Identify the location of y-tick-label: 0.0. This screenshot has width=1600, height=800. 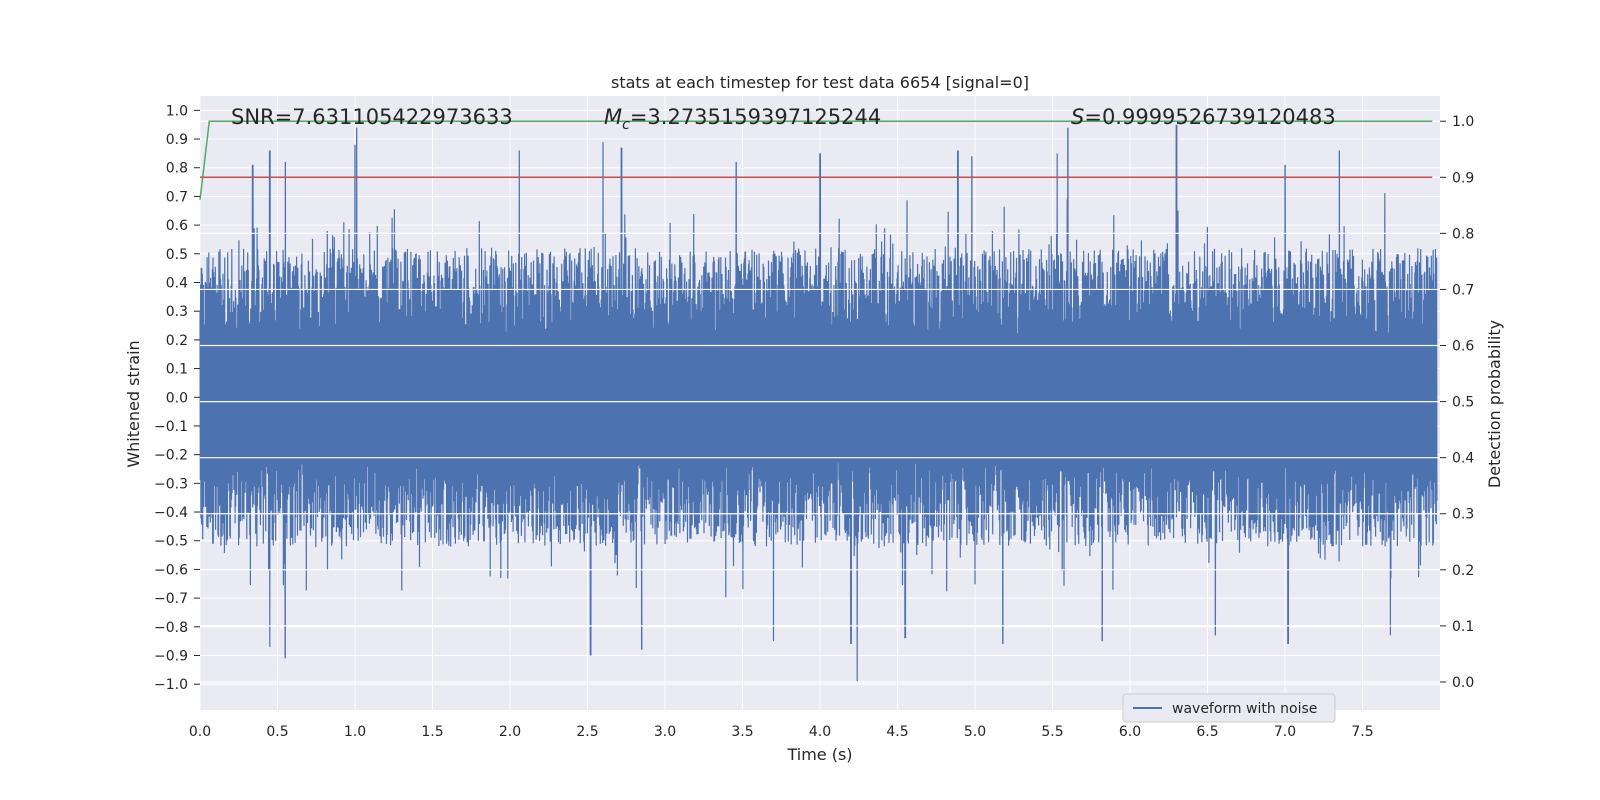
(177, 398).